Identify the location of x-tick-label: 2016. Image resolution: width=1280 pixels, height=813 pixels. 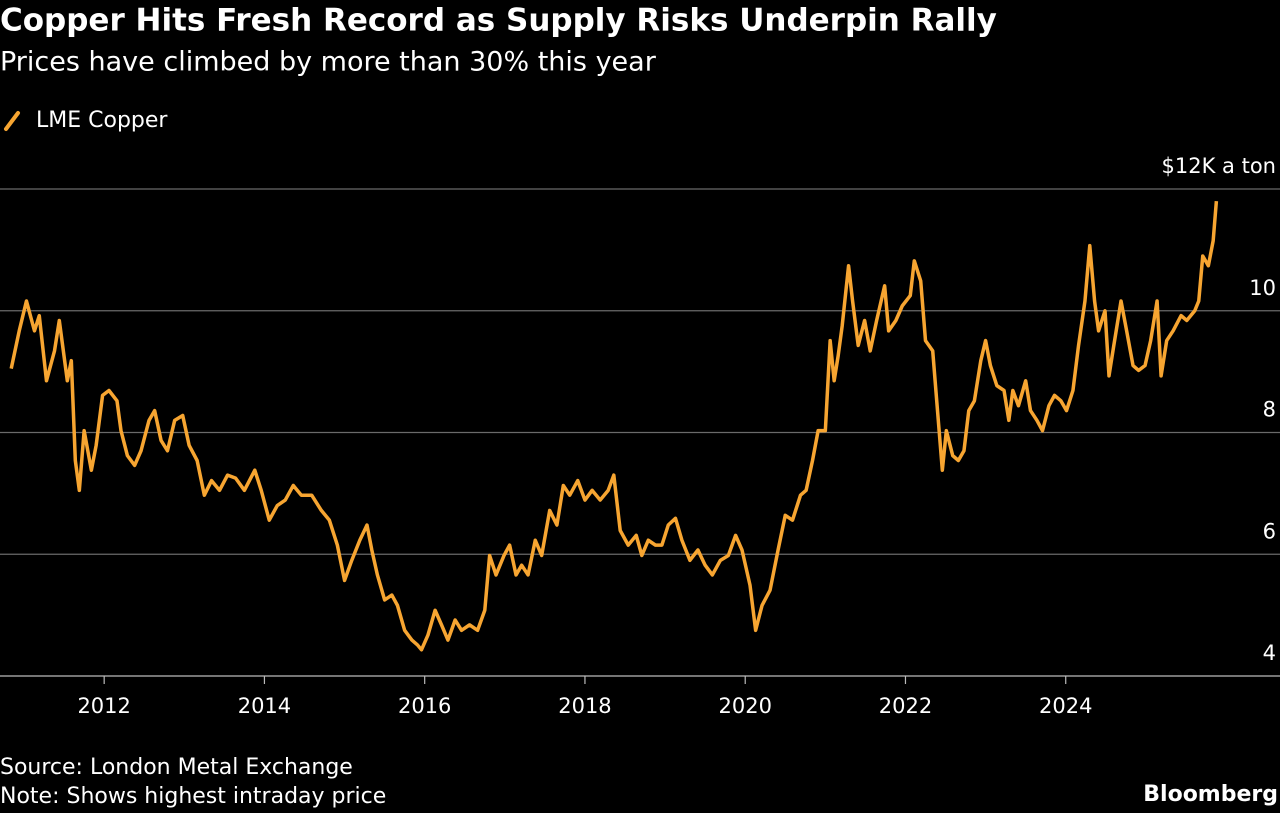
(424, 706).